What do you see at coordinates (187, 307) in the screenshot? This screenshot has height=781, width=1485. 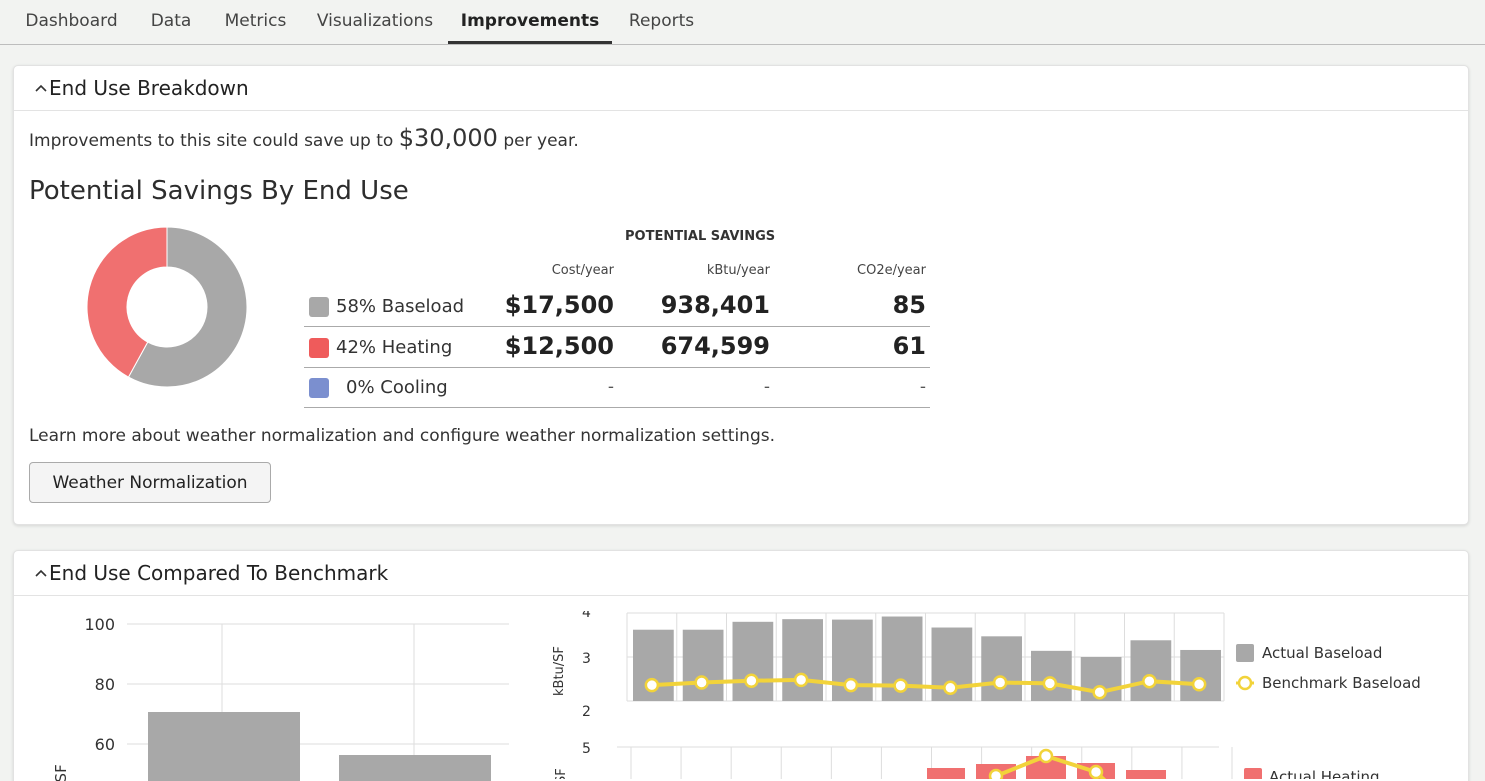 I see `donut-slice-baseload` at bounding box center [187, 307].